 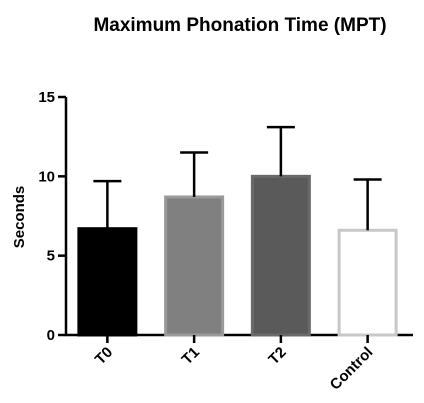 I want to click on x-tick-label-t1: T1, so click(x=191, y=356).